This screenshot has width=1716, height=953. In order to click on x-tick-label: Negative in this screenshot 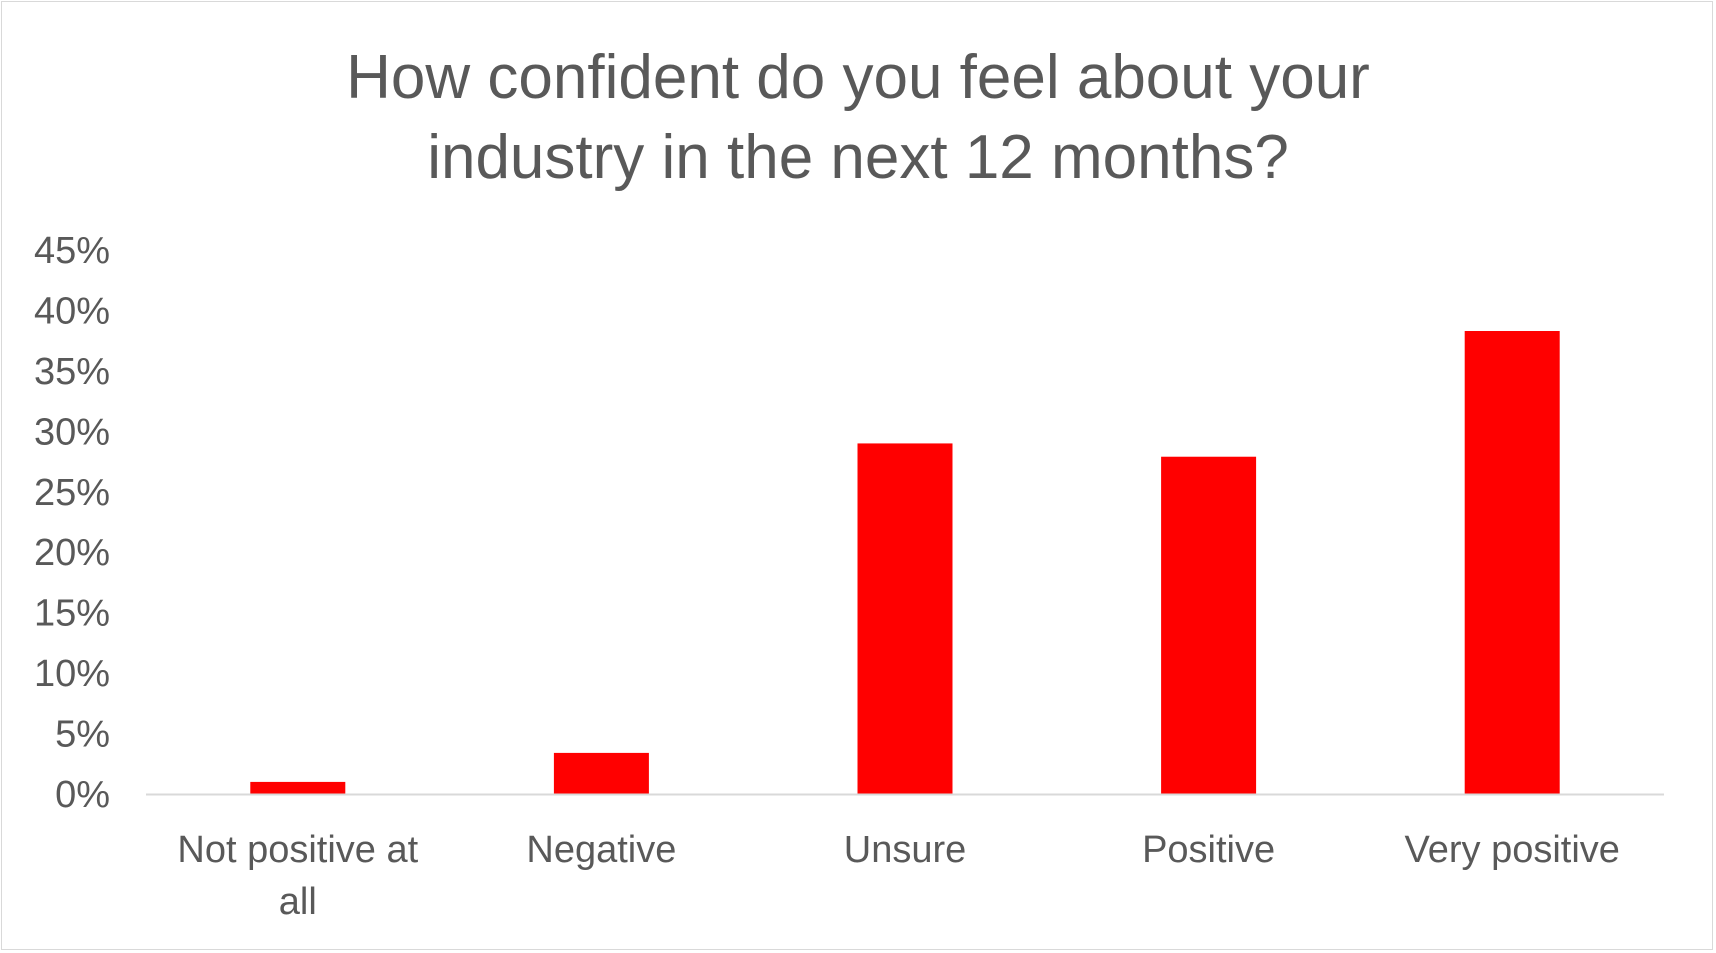, I will do `click(601, 850)`.